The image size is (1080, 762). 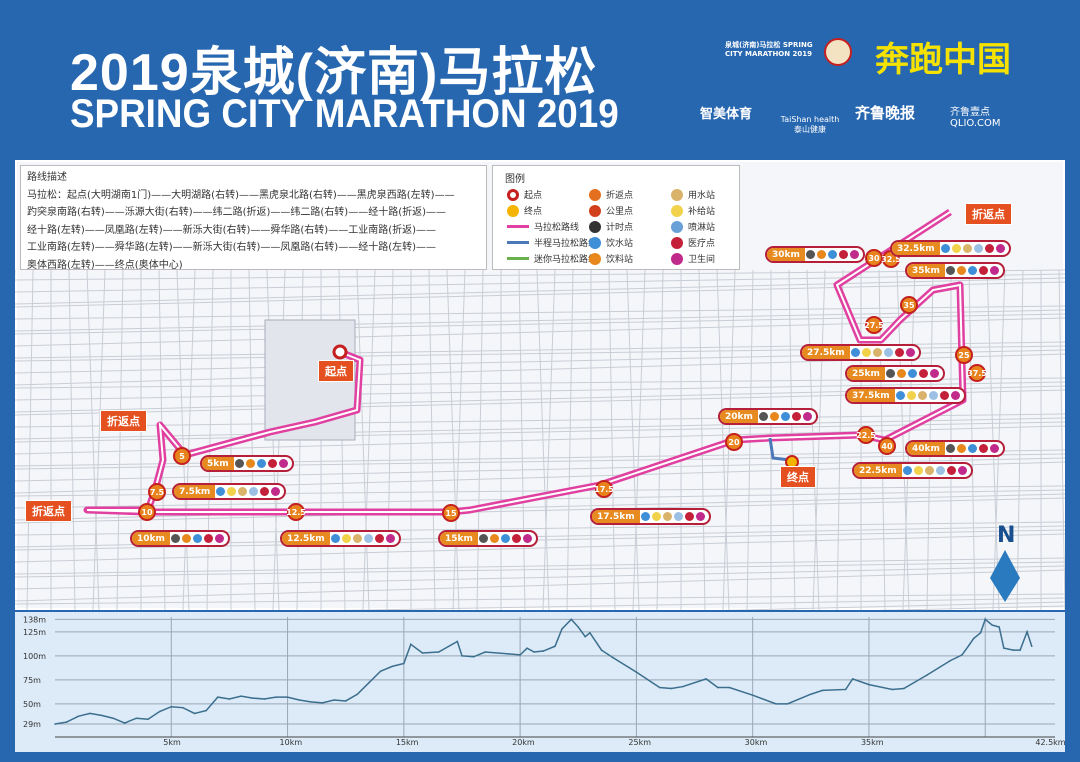 What do you see at coordinates (693, 242) in the screenshot?
I see `legend-item: 医疗点` at bounding box center [693, 242].